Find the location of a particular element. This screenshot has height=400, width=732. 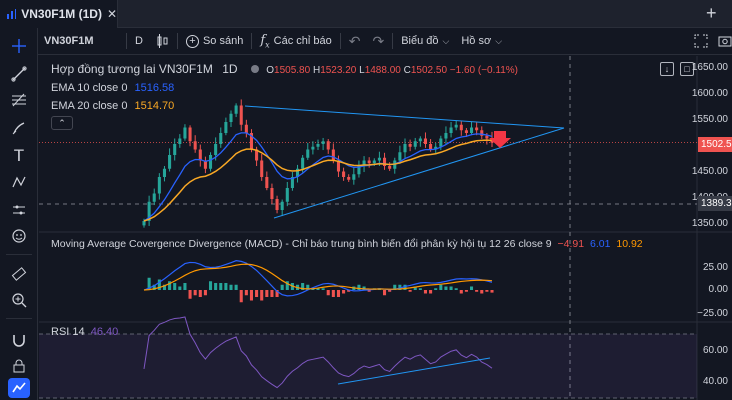

text-tool-icon: T is located at coordinates (19, 155).